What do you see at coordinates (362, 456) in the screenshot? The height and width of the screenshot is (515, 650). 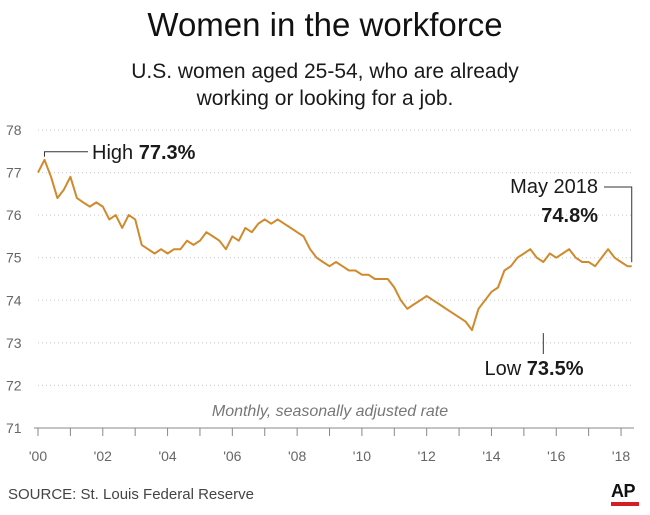 I see `x-tick-label: '10` at bounding box center [362, 456].